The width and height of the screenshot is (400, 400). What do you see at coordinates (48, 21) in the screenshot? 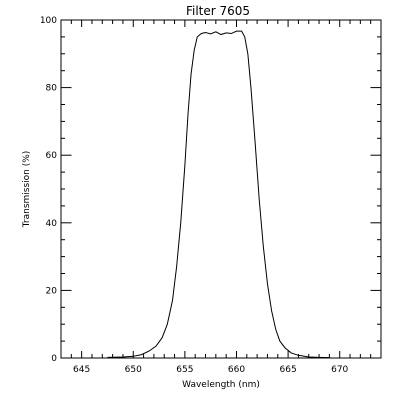
I see `y-tick-label: 100` at bounding box center [48, 21].